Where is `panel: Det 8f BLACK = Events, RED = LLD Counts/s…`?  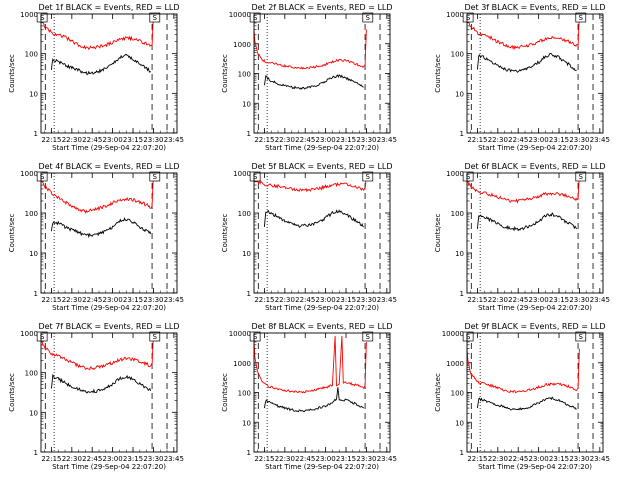
panel: Det 8f BLACK = Events, RED = LLD Counts/s… is located at coordinates (309, 396).